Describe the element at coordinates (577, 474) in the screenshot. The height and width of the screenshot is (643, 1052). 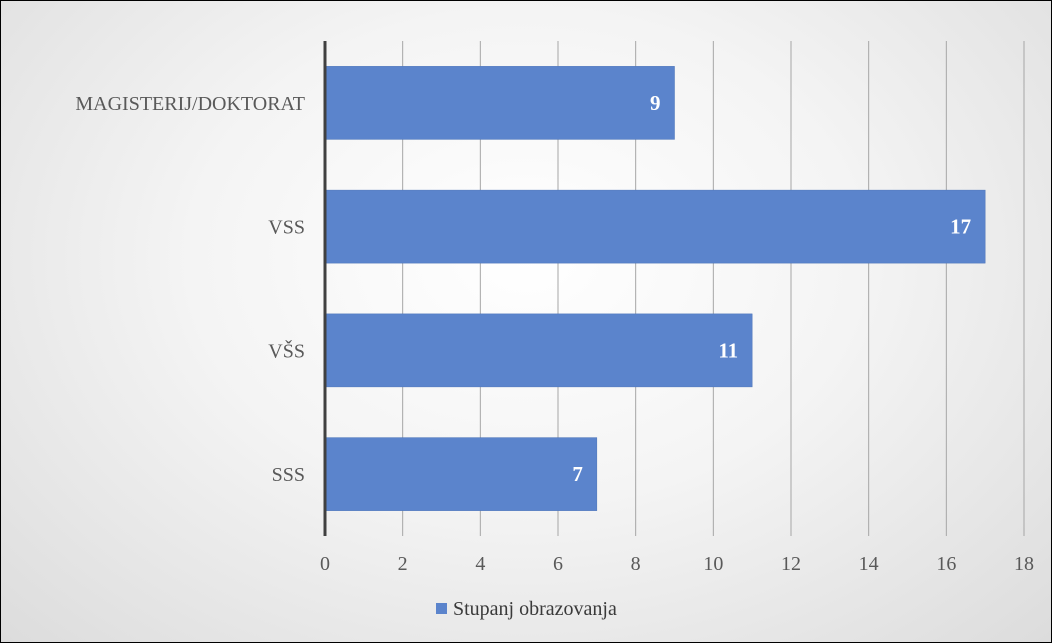
I see `data-label: 7` at that location.